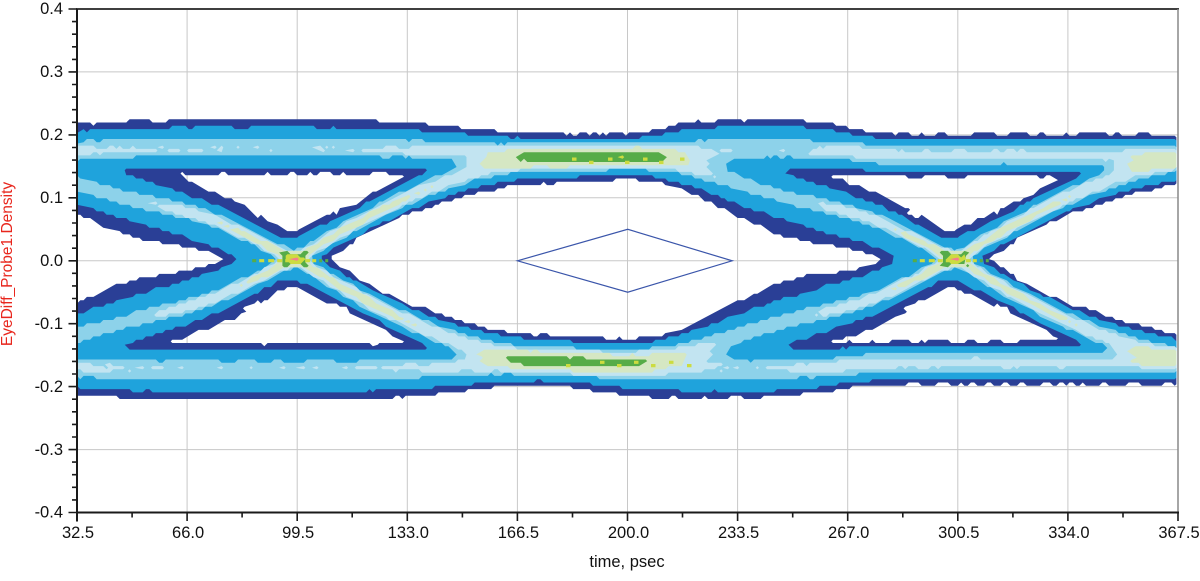  I want to click on svg-text: 200.0, so click(628, 533).